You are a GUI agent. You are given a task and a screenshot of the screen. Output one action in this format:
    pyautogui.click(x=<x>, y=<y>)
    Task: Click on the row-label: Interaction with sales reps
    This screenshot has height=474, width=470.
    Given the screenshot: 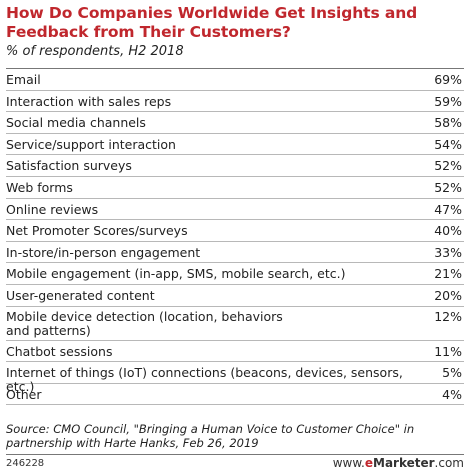 What is the action you would take?
    pyautogui.click(x=89, y=101)
    